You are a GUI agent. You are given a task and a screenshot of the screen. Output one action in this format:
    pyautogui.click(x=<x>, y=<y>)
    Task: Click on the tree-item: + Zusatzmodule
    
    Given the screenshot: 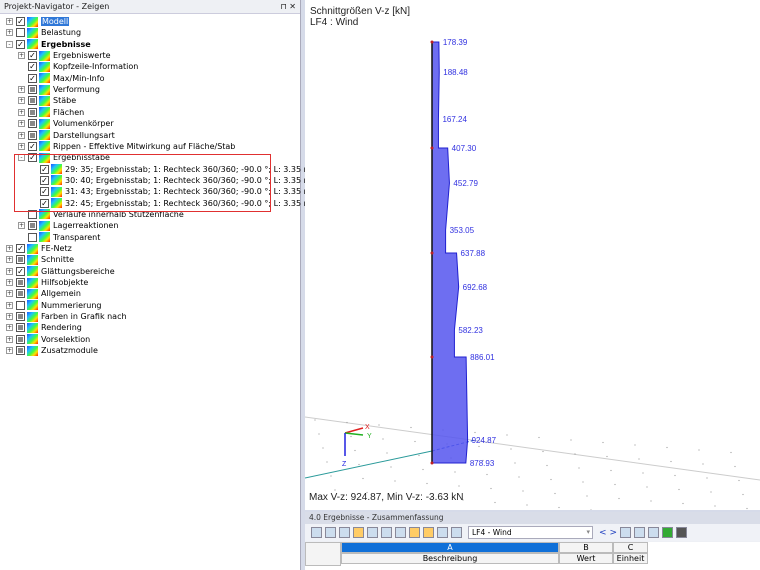 What is the action you would take?
    pyautogui.click(x=52, y=350)
    